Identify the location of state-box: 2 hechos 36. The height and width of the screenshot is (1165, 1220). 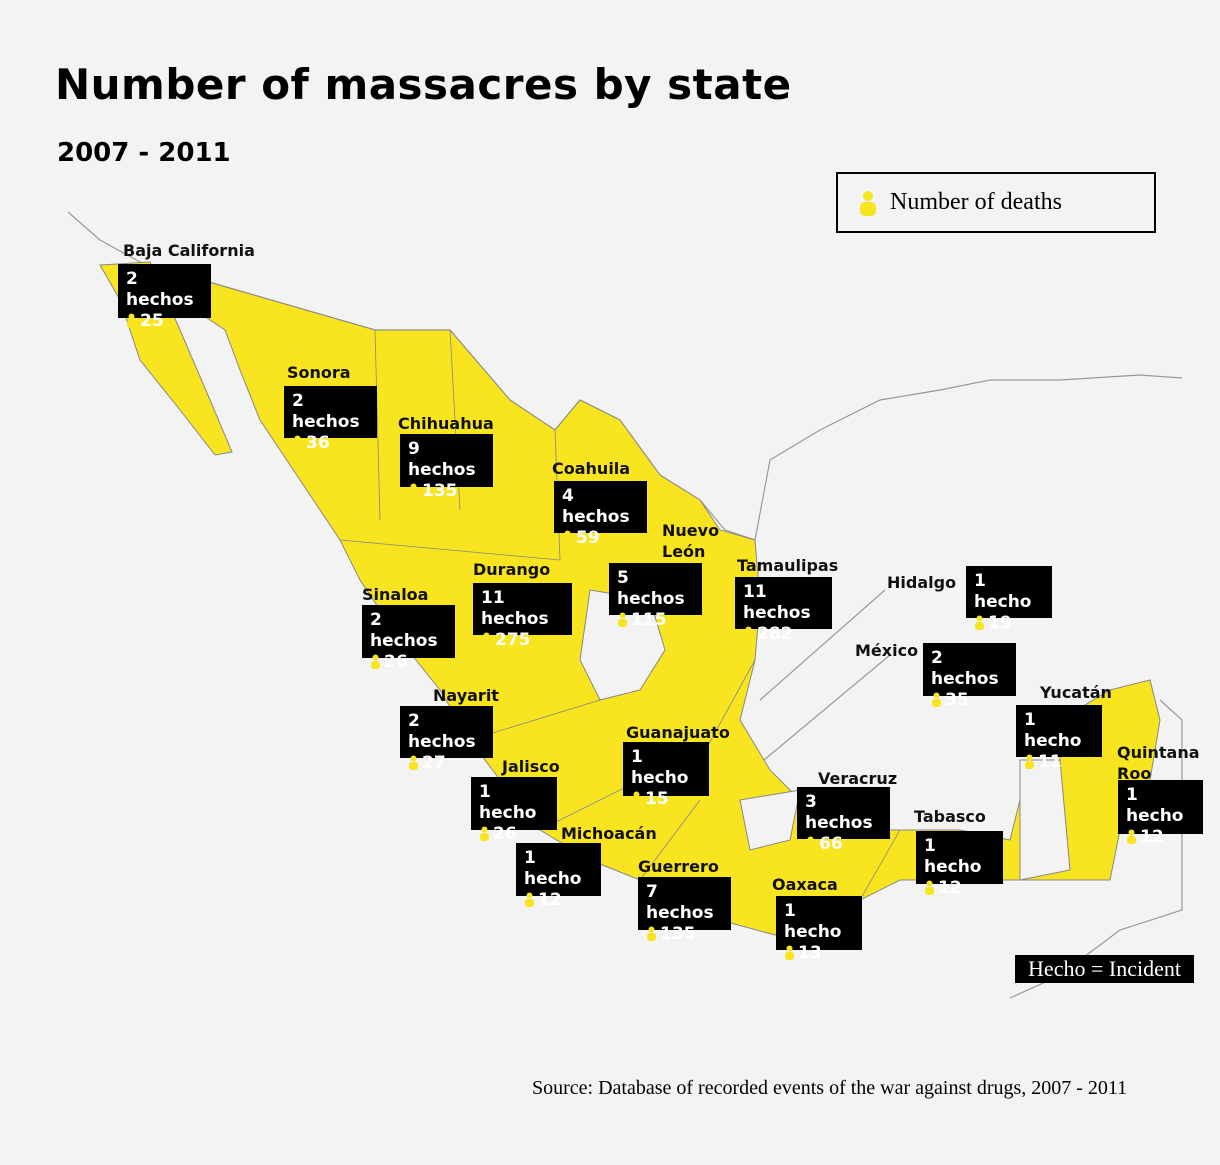
(330, 419).